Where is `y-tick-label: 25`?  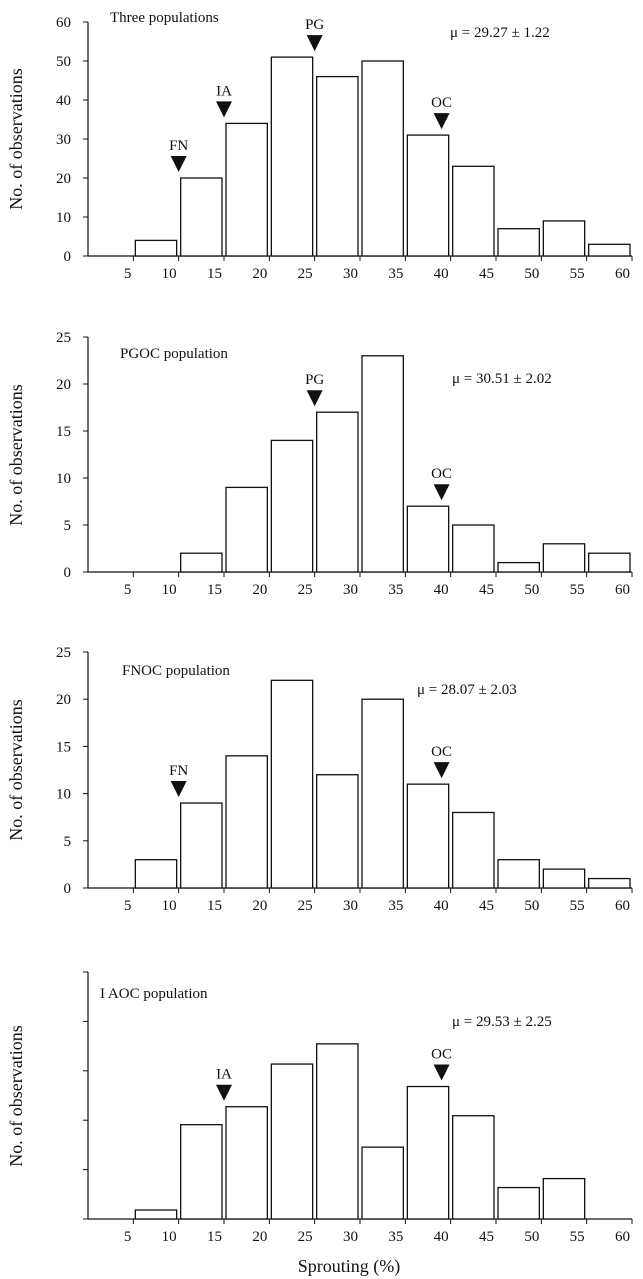
y-tick-label: 25 is located at coordinates (63, 653).